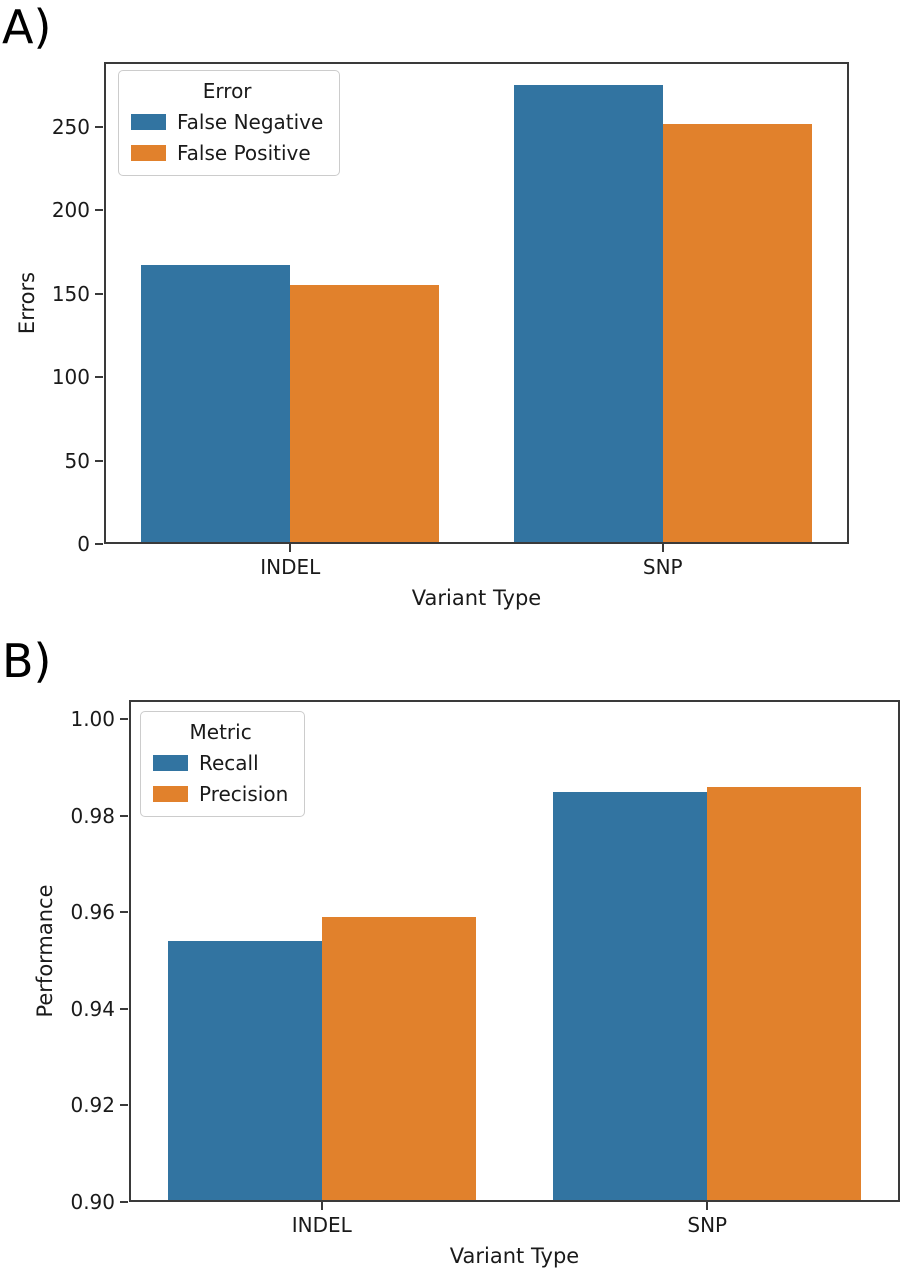  What do you see at coordinates (588, 314) in the screenshot?
I see `bar-snp-false-negative` at bounding box center [588, 314].